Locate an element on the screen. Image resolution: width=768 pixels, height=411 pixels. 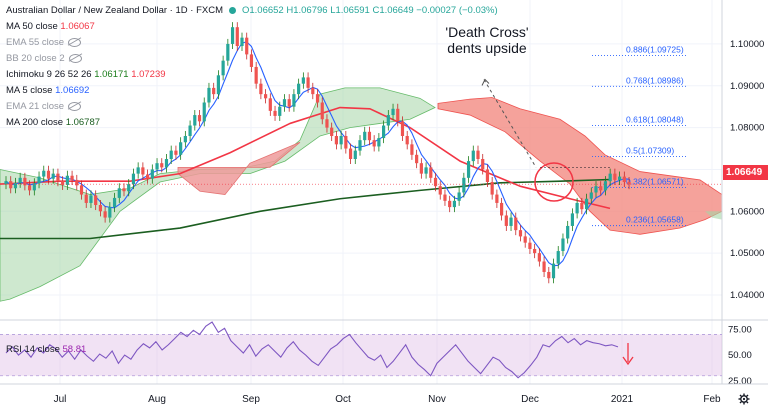
time-tick: Oct is located at coordinates (343, 399).